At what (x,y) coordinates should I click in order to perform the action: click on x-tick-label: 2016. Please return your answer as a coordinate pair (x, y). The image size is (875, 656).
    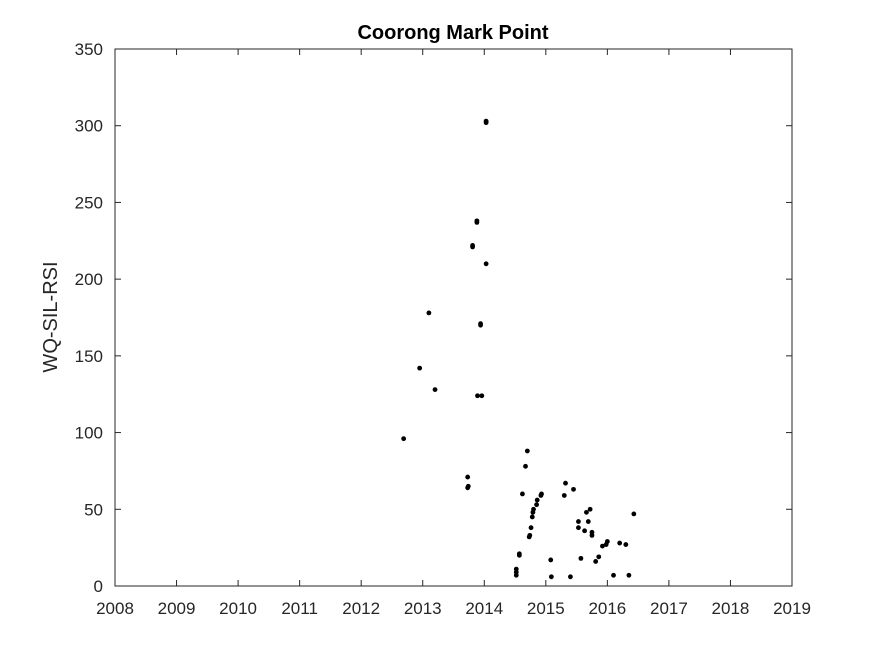
    Looking at the image, I should click on (607, 608).